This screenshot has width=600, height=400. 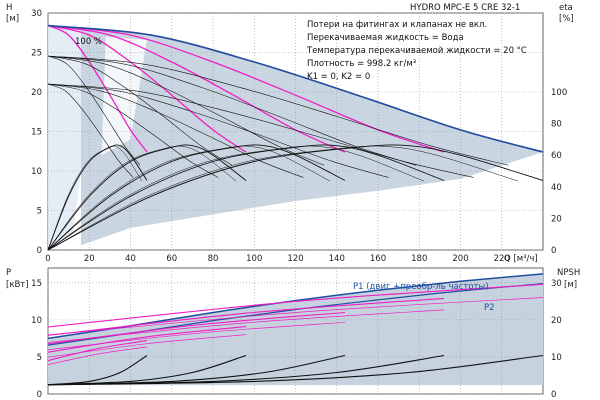 What do you see at coordinates (8, 273) in the screenshot?
I see `power-axis-label: P` at bounding box center [8, 273].